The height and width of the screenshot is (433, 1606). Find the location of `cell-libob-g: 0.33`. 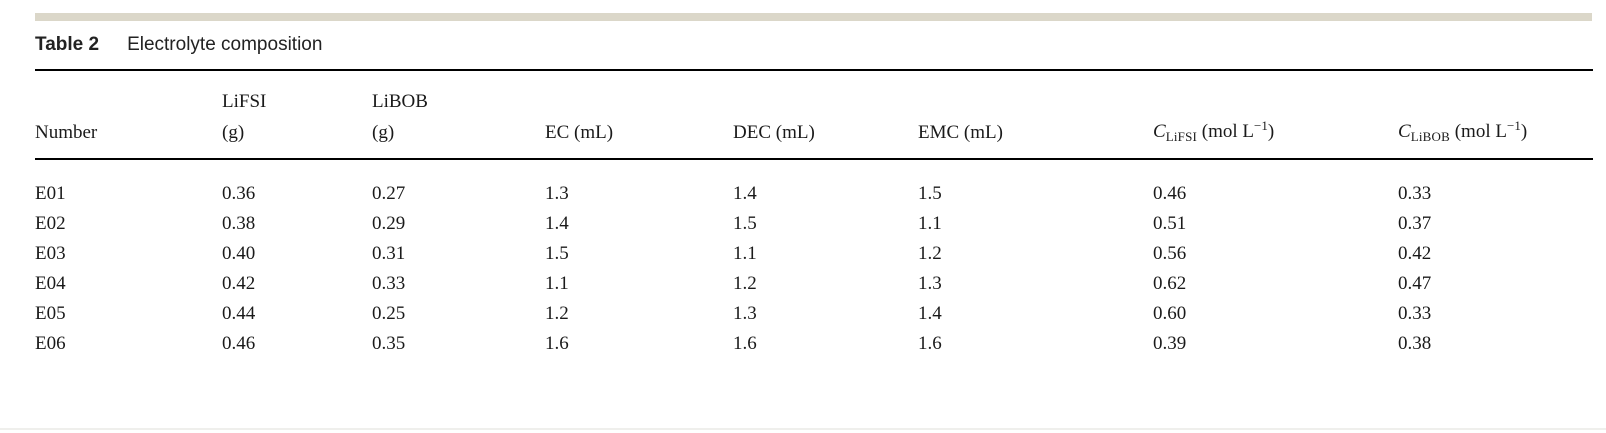

cell-libob-g: 0.33 is located at coordinates (389, 283).